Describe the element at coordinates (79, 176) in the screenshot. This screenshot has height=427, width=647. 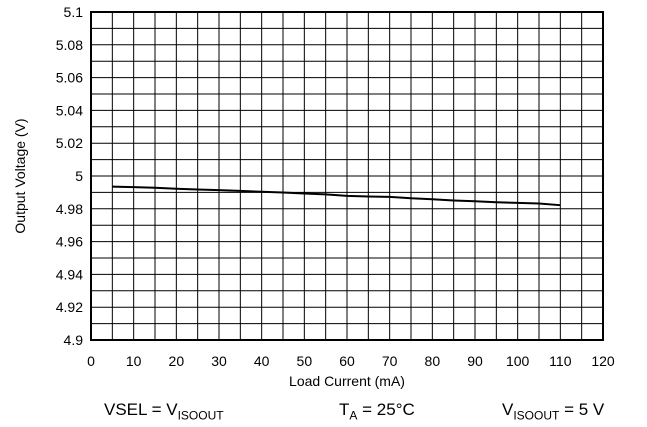
I see `y-tick-label-5: 5` at that location.